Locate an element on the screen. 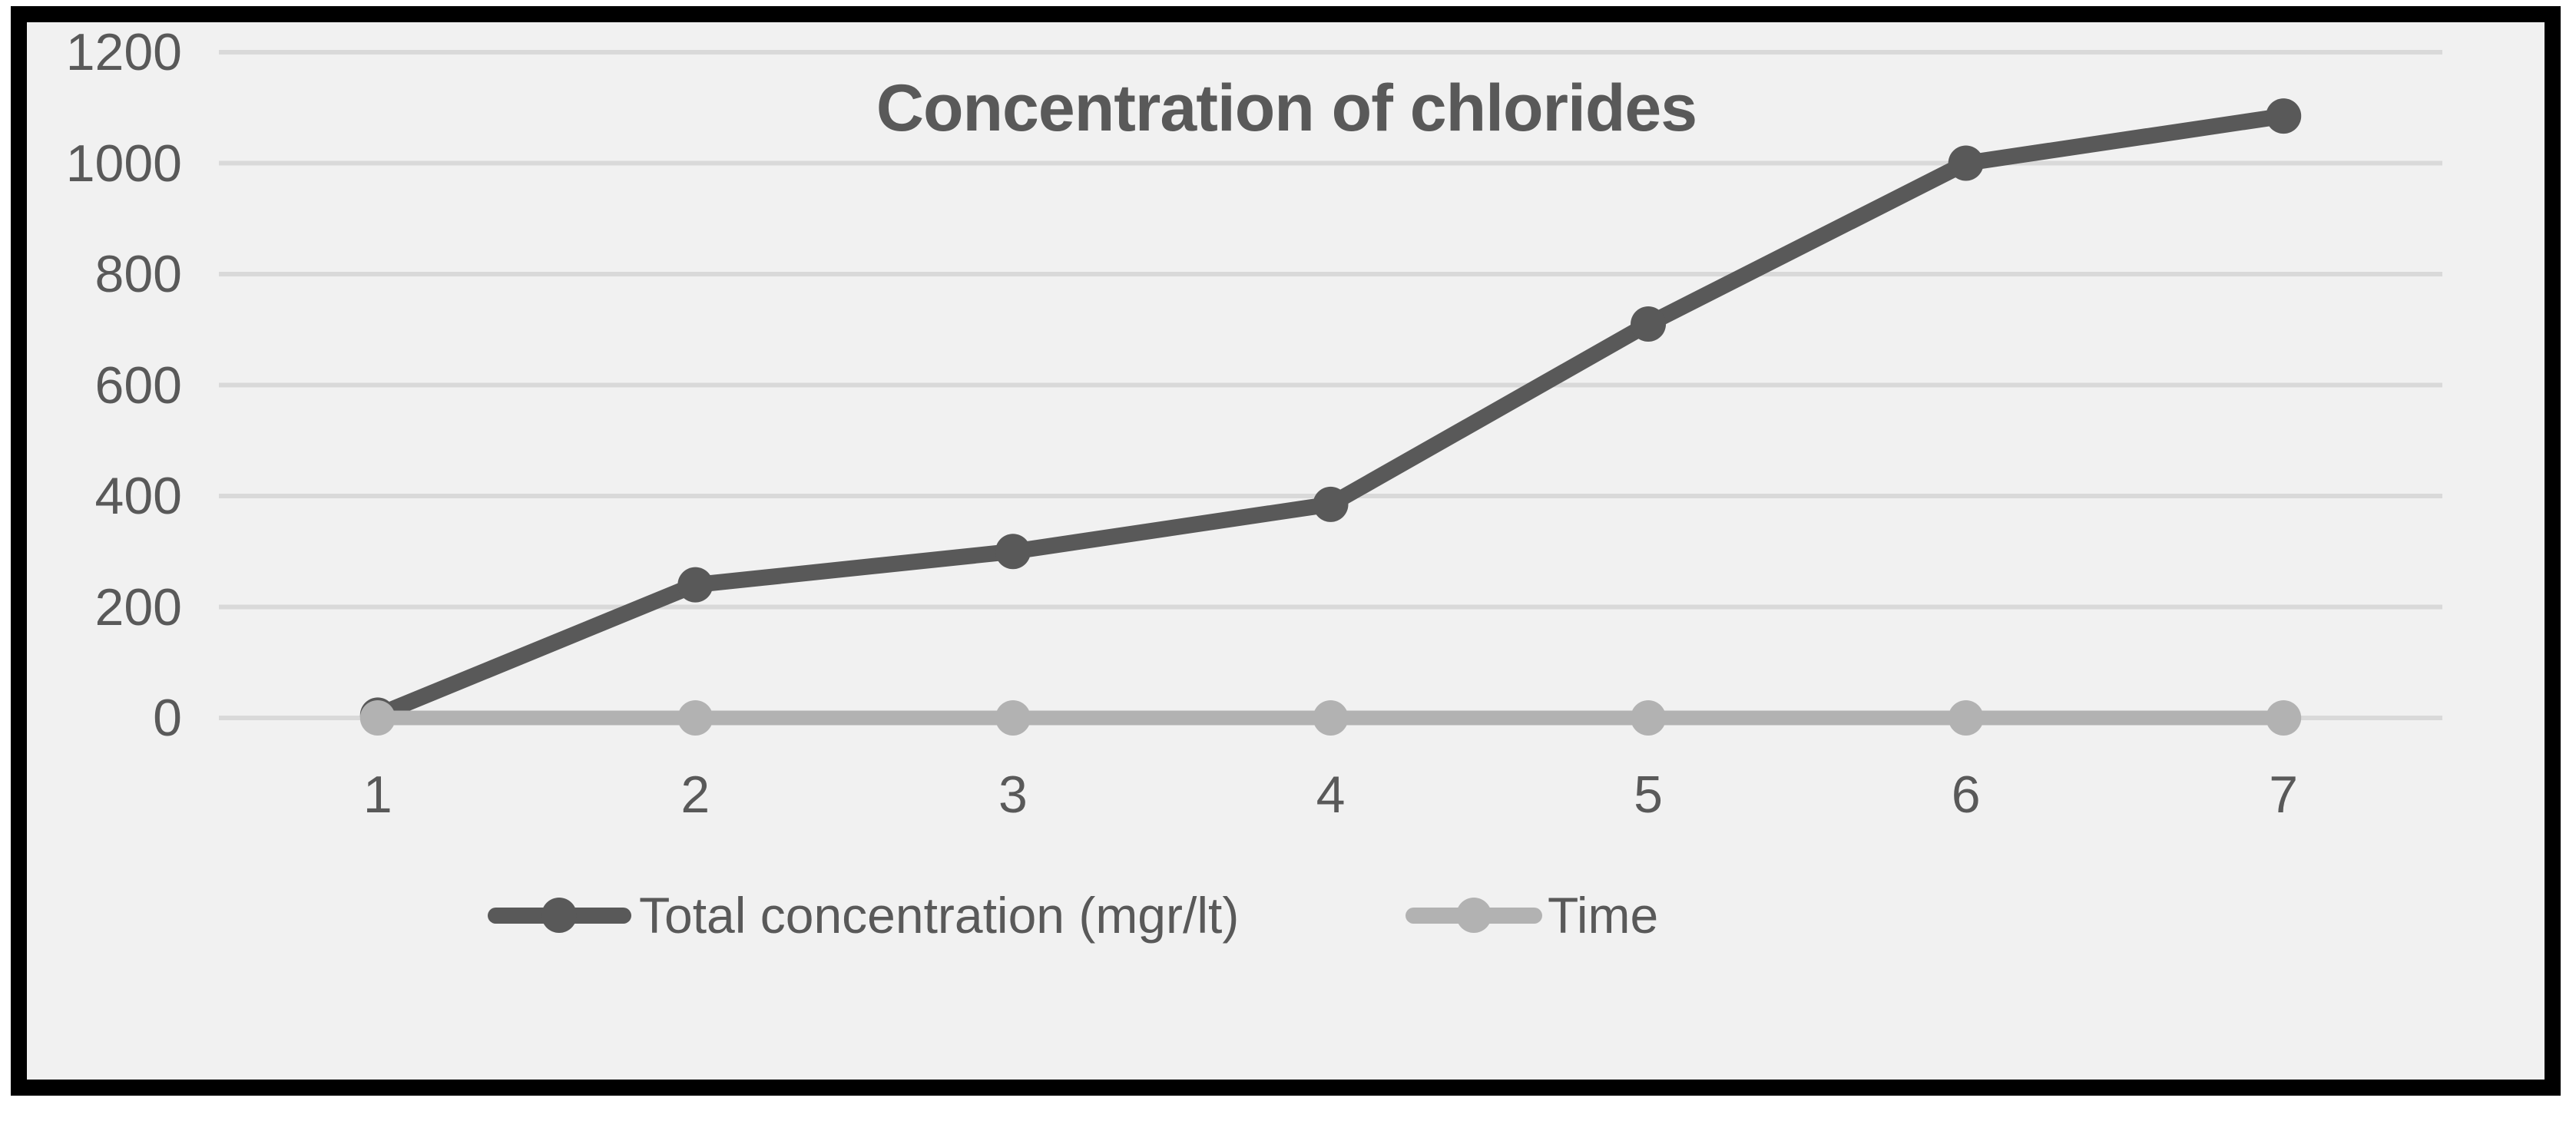  y-tick-label-800: 800 is located at coordinates (138, 274).